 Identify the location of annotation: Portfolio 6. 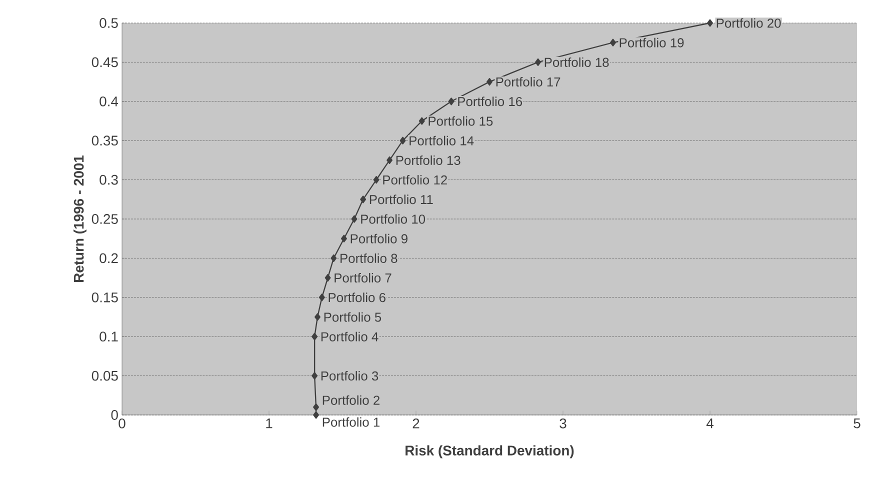
(357, 297).